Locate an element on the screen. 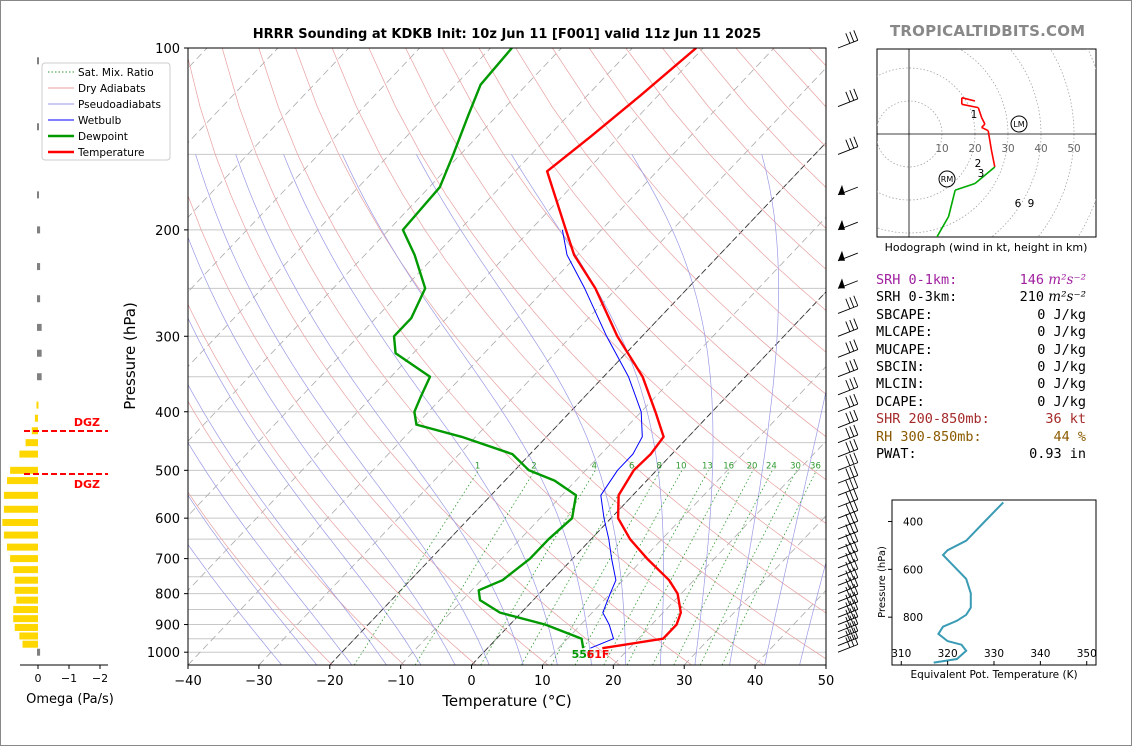  omega-axis-label: Omega (Pa/s) is located at coordinates (70, 699).